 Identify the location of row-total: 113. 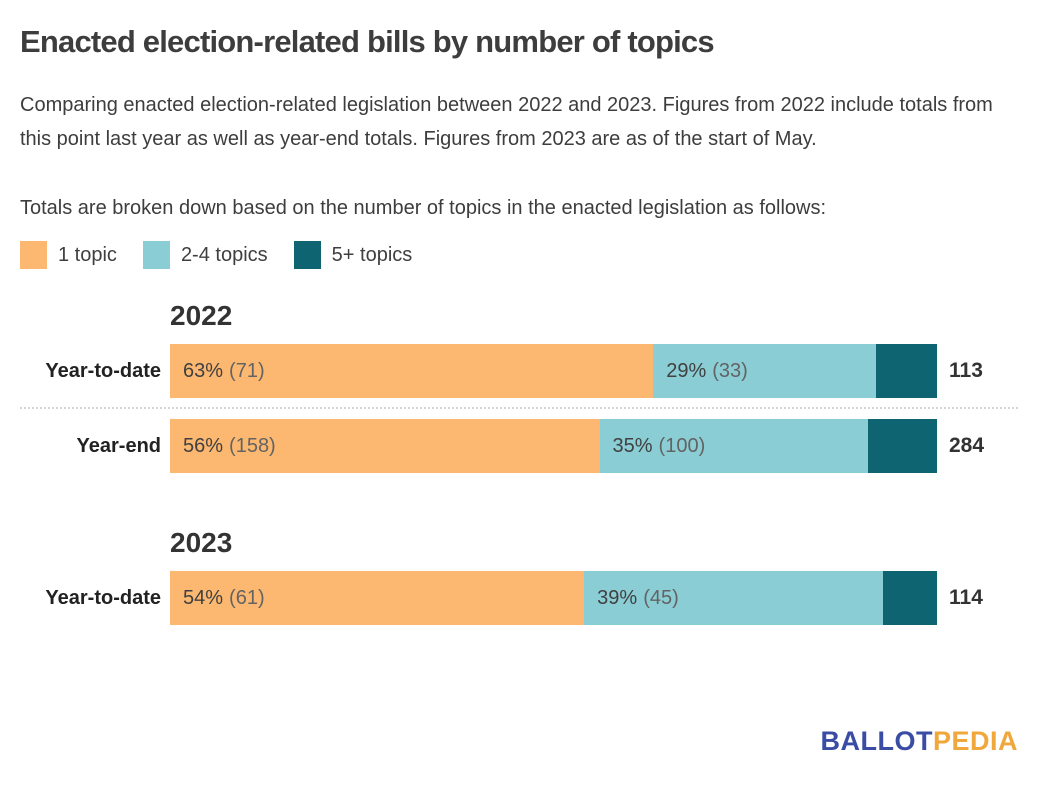
(966, 370).